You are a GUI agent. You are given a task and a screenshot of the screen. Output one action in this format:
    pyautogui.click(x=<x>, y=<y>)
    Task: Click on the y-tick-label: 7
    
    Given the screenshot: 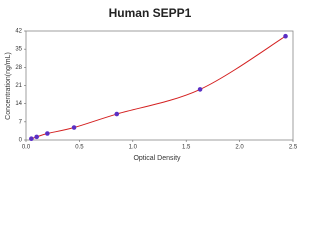 What is the action you would take?
    pyautogui.click(x=21, y=122)
    